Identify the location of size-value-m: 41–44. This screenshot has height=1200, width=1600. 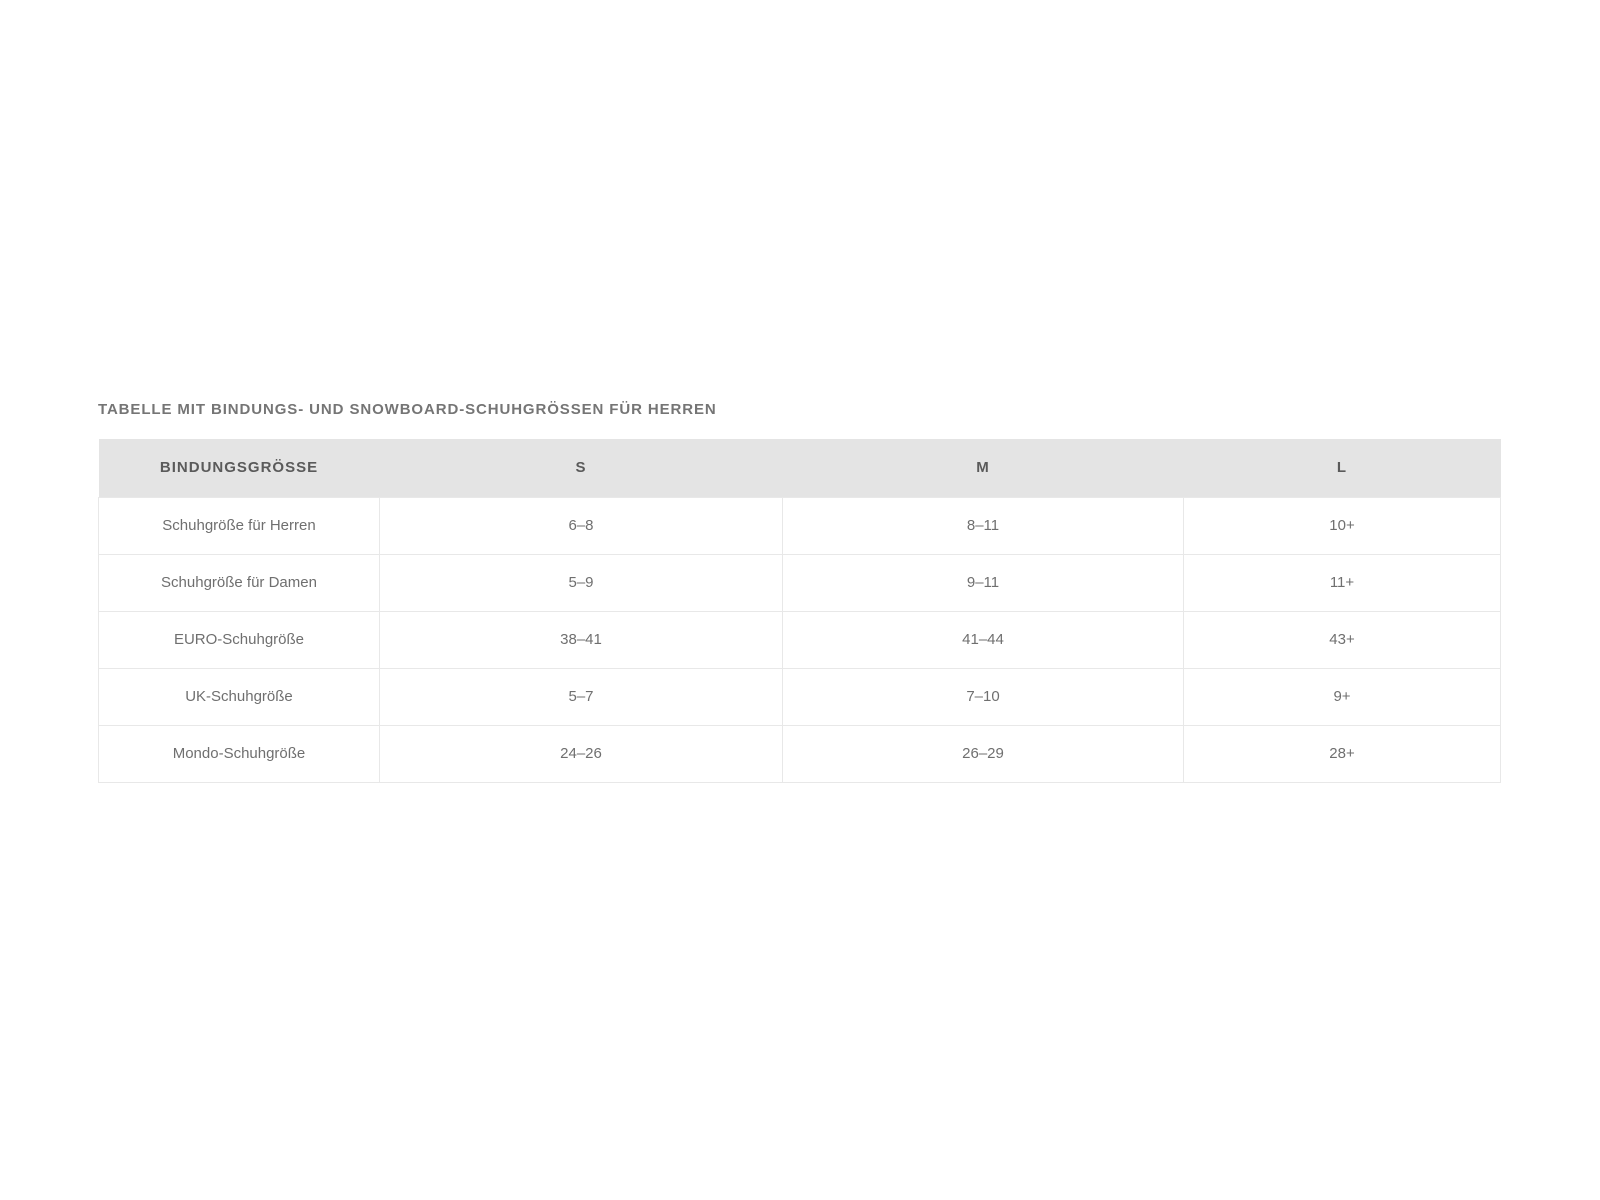
(983, 639).